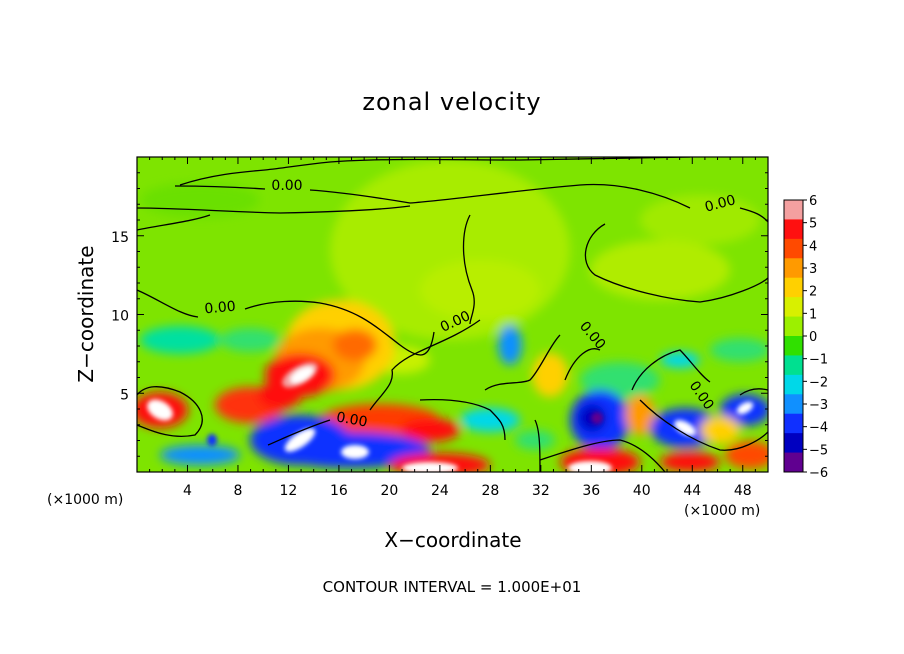  What do you see at coordinates (692, 491) in the screenshot?
I see `x-tick-label: 44` at bounding box center [692, 491].